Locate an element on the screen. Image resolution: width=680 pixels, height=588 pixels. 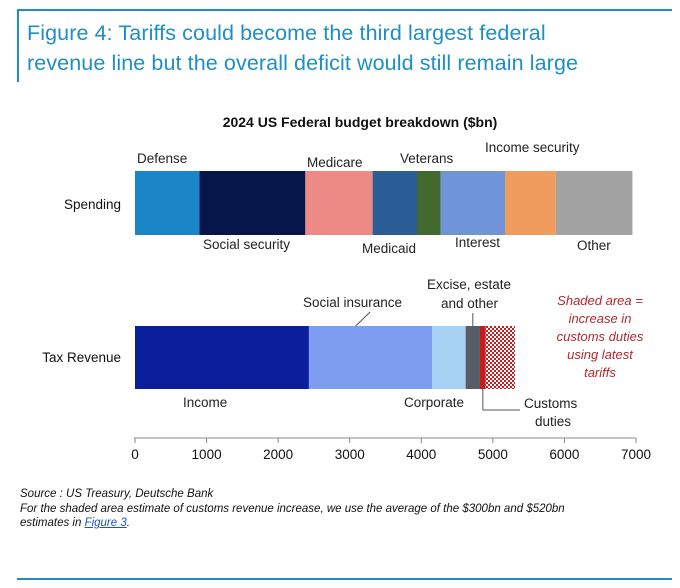
bar-segment-revenue-income is located at coordinates (222, 357).